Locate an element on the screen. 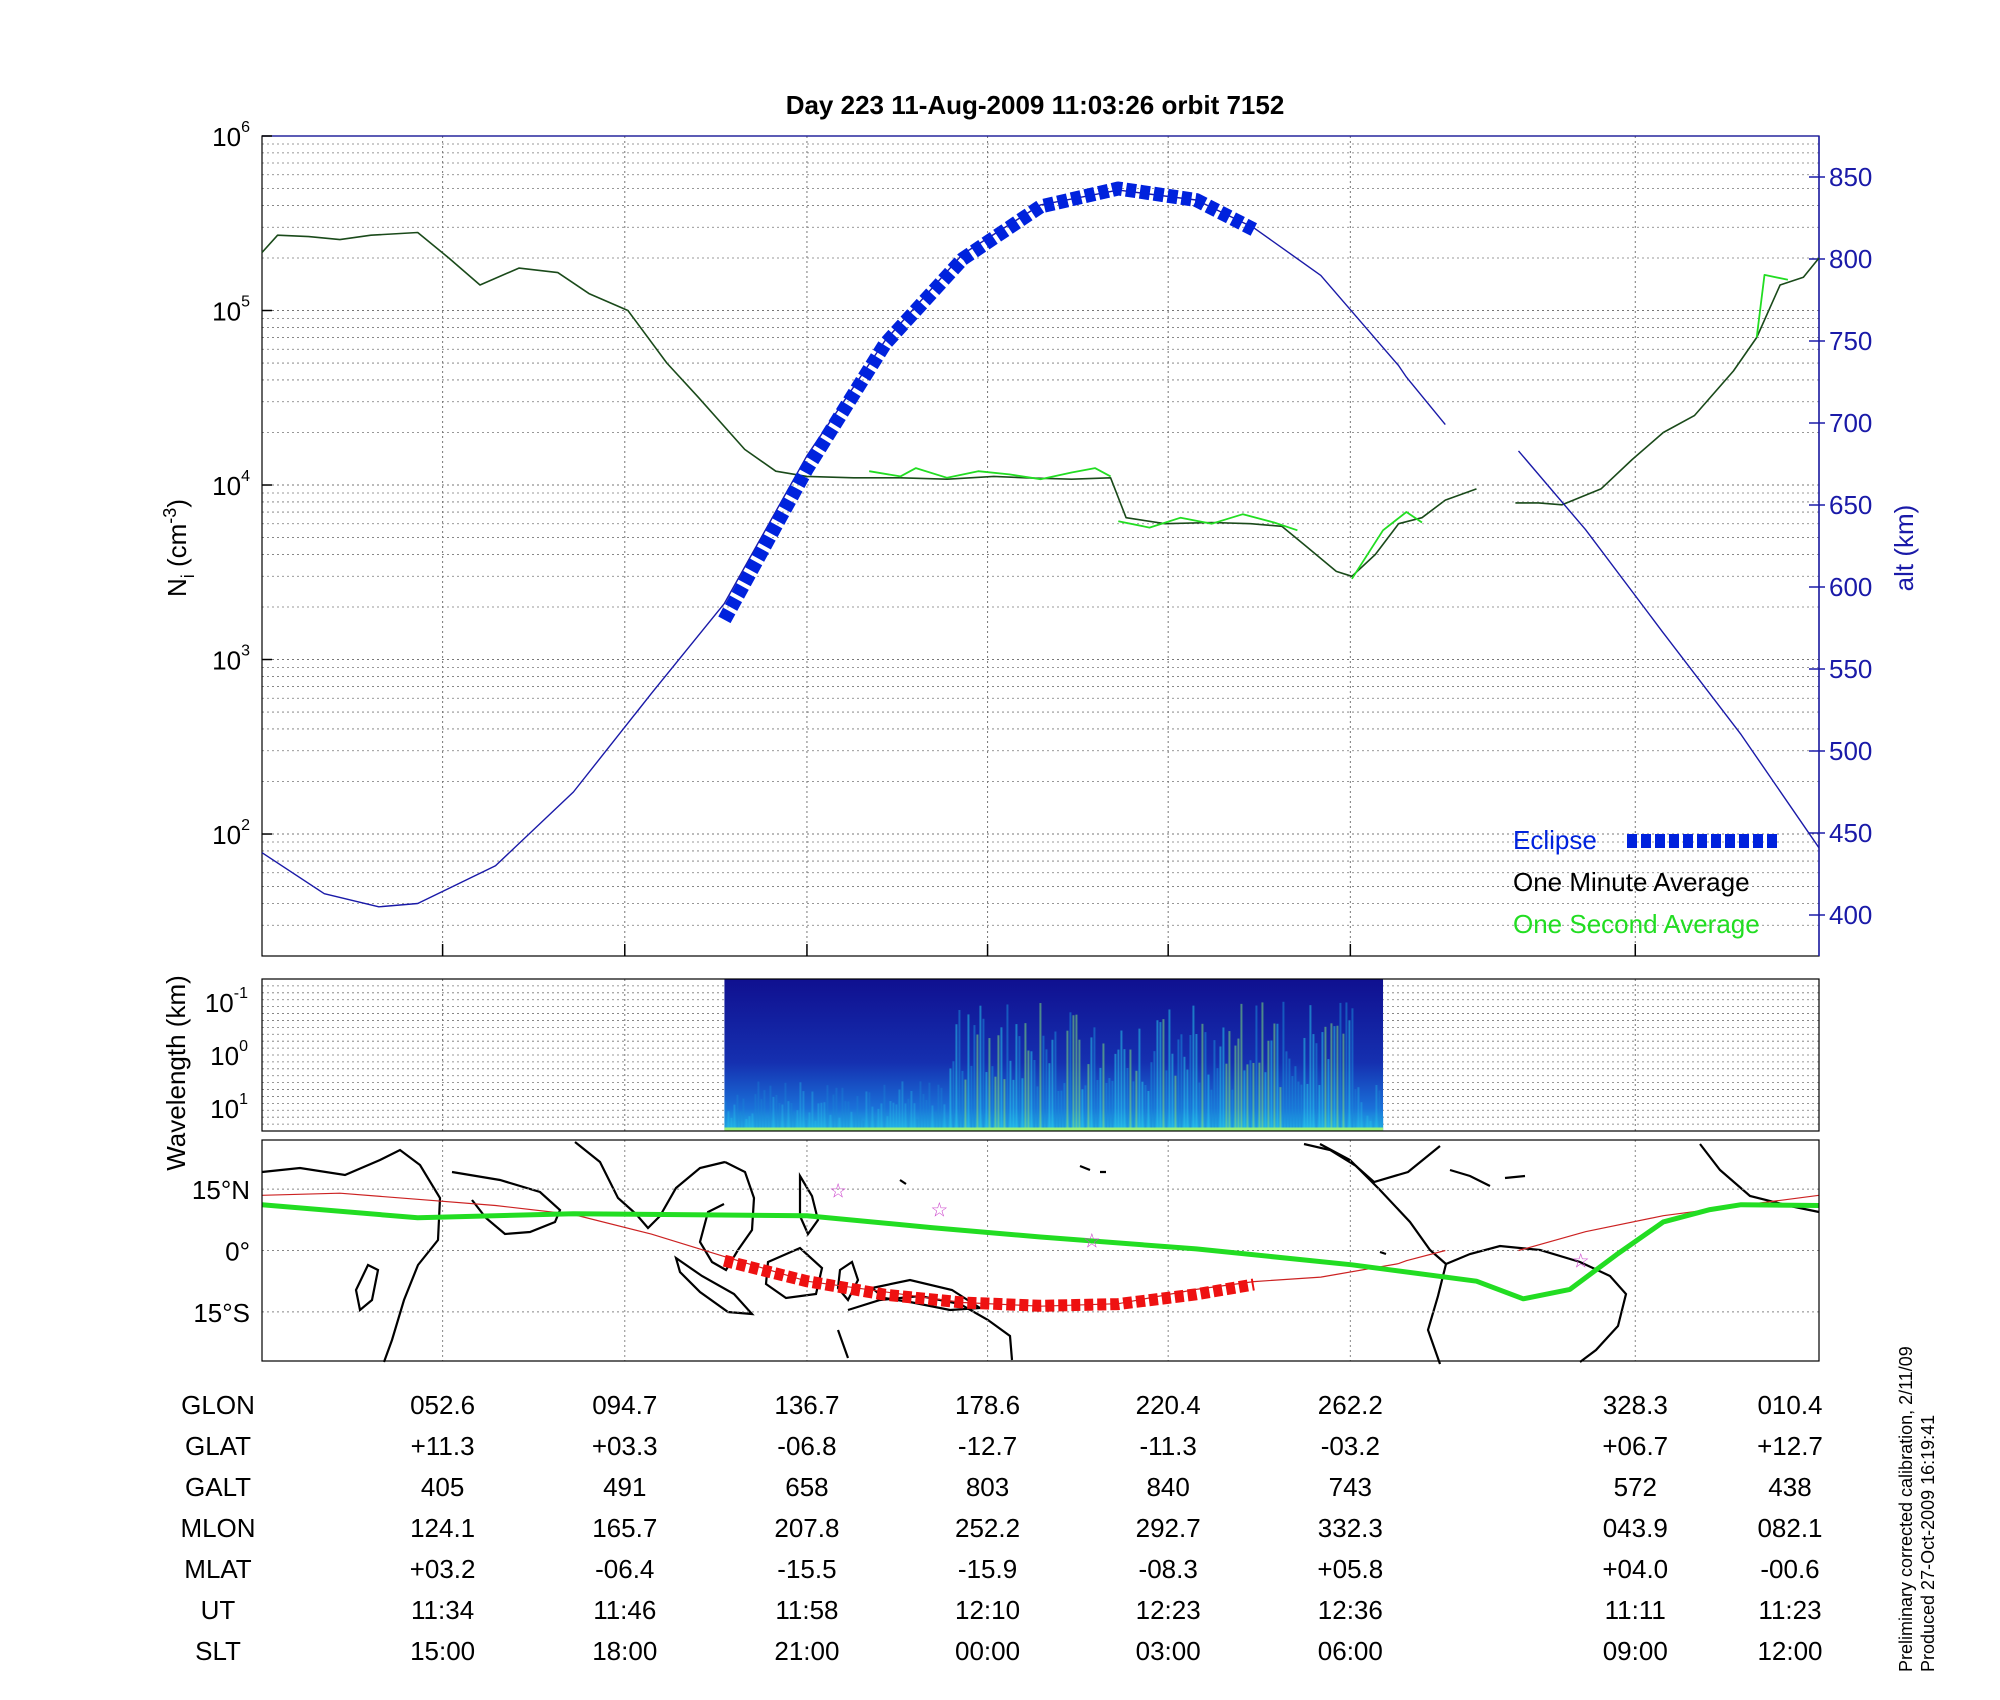  y-tick-label-right: 750 is located at coordinates (1850, 341).